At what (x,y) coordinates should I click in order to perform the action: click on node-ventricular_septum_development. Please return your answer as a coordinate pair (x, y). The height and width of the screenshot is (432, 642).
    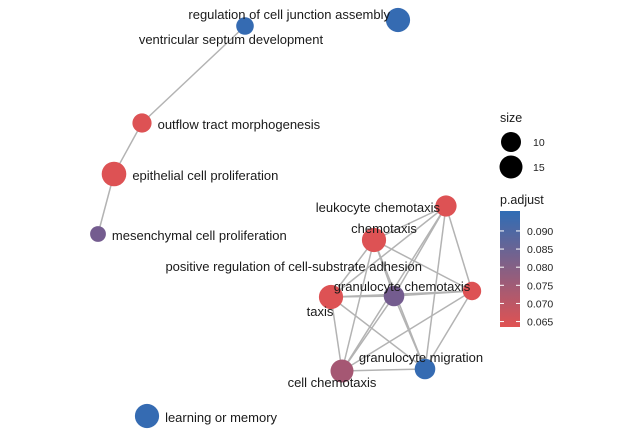
    Looking at the image, I should click on (245, 26).